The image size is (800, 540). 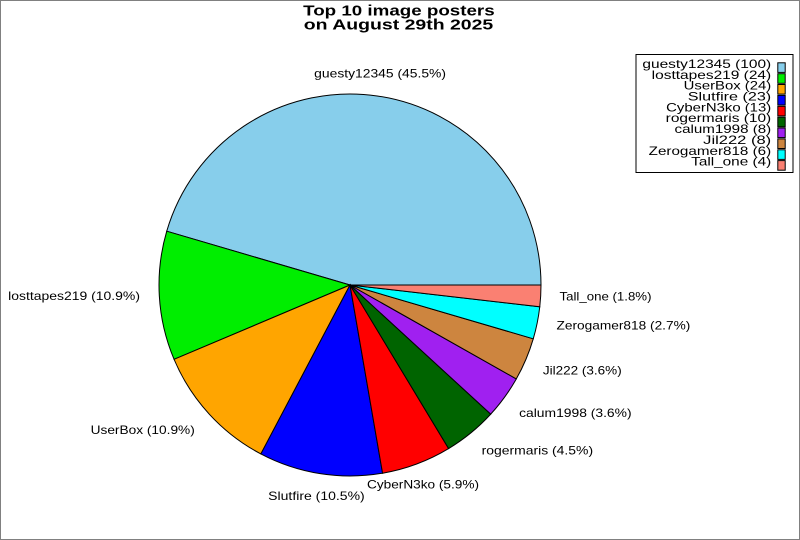 I want to click on svg-text: UserBox (10.9%), so click(x=143, y=430).